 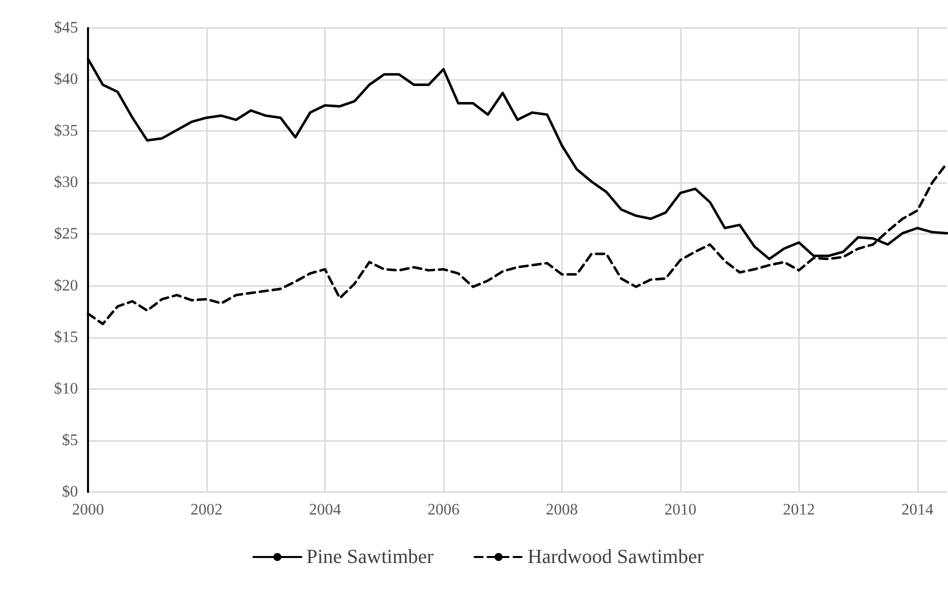 What do you see at coordinates (66, 183) in the screenshot?
I see `y-tick-label: $30` at bounding box center [66, 183].